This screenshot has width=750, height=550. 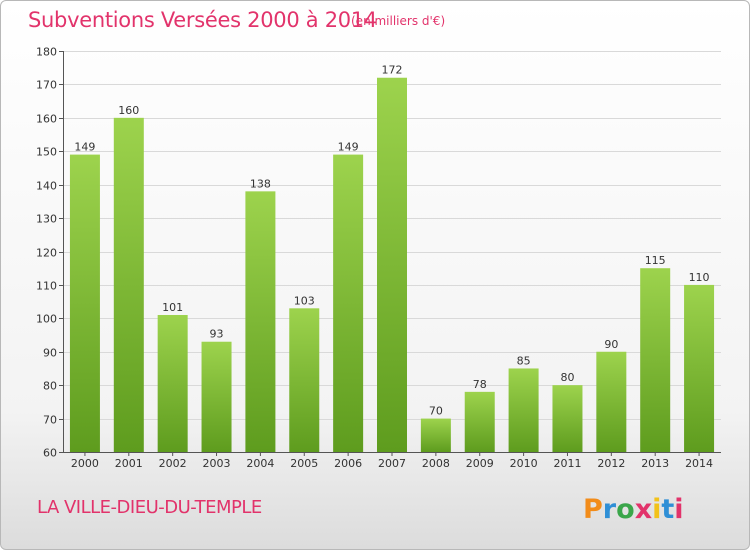 I want to click on x-tick-label: 2003, so click(x=217, y=463).